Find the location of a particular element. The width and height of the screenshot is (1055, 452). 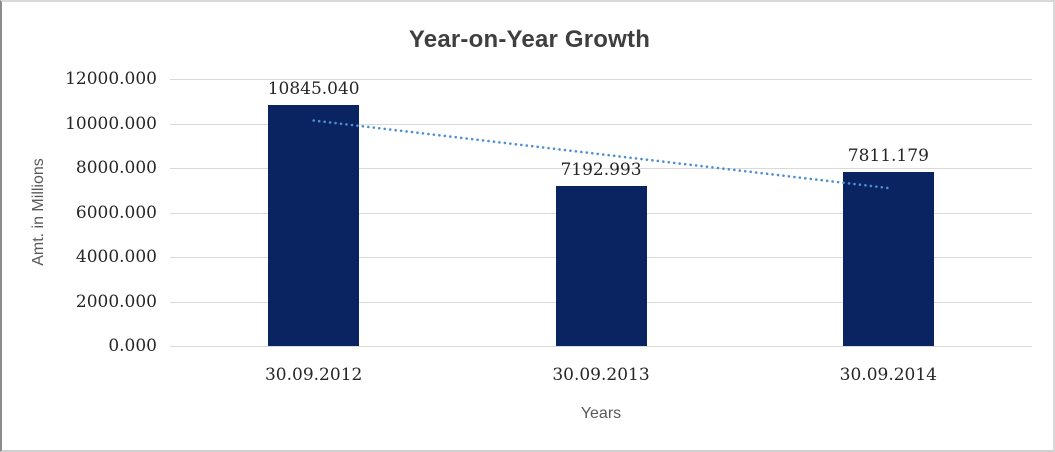

x-category-label: 30.09.2013 is located at coordinates (601, 375).